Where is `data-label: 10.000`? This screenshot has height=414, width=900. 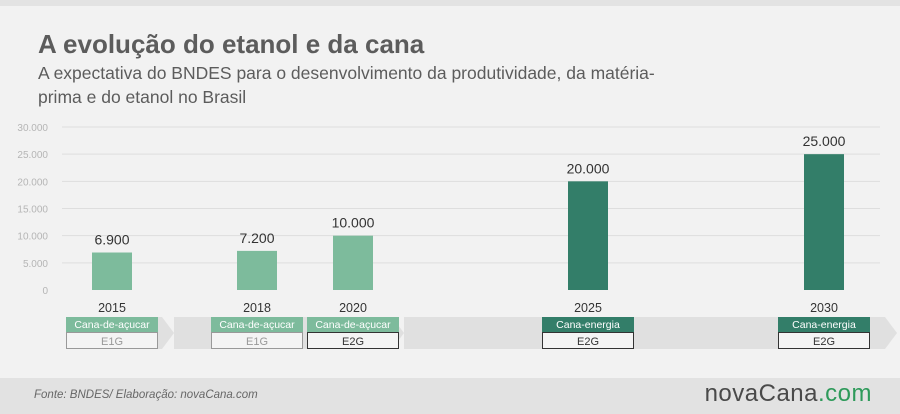 data-label: 10.000 is located at coordinates (353, 223).